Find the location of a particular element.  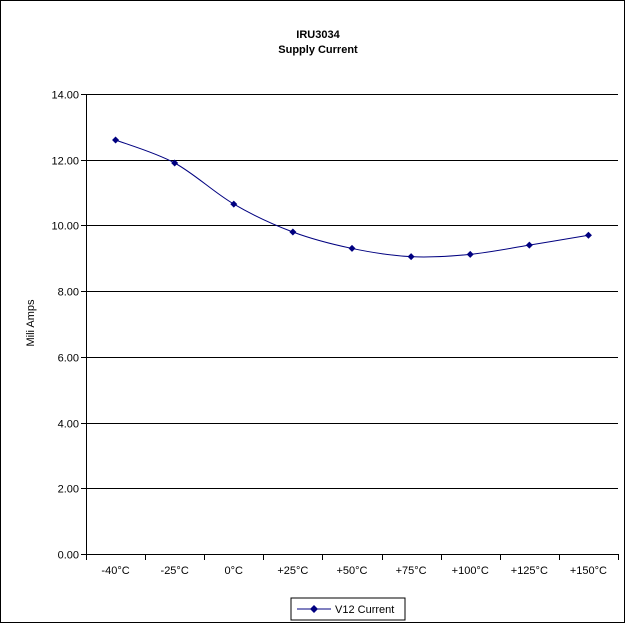

y-tick-label: 12.00 is located at coordinates (65, 162).